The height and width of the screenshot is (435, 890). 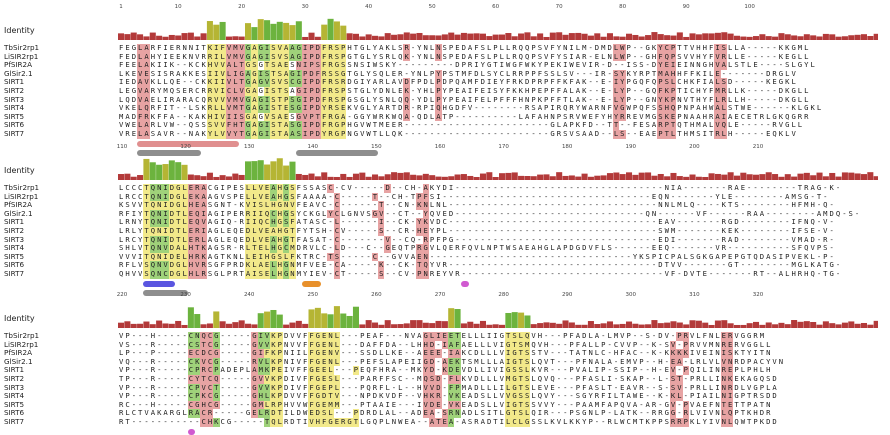 What do you see at coordinates (191, 431) in the screenshot?
I see `block3-feature-a` at bounding box center [191, 431].